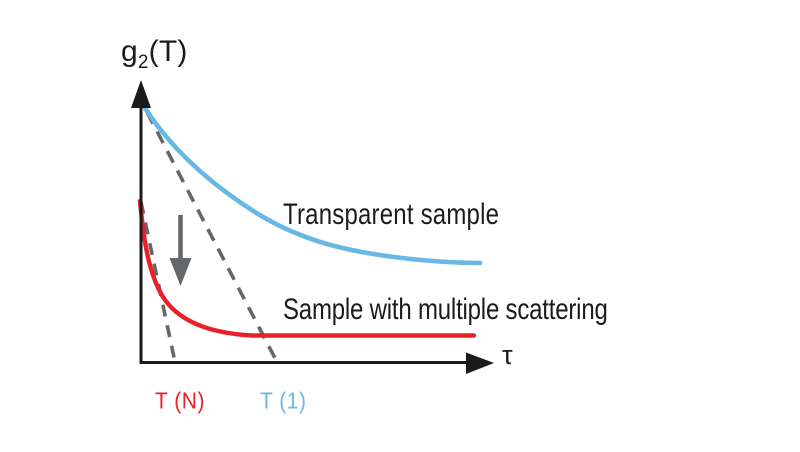  What do you see at coordinates (212, 237) in the screenshot?
I see `tangent-line-t1` at bounding box center [212, 237].